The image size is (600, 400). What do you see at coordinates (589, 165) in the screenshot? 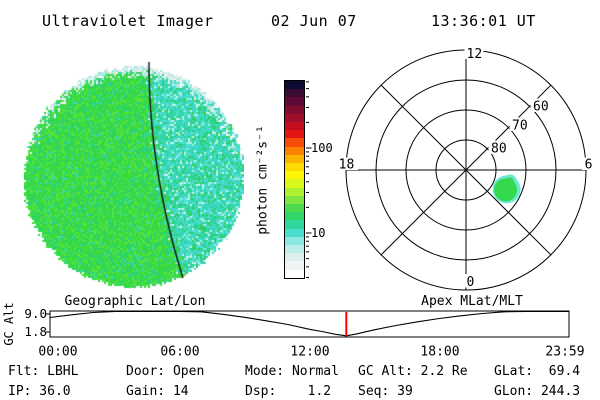
I see `mlt-label-6: 6` at bounding box center [589, 165].